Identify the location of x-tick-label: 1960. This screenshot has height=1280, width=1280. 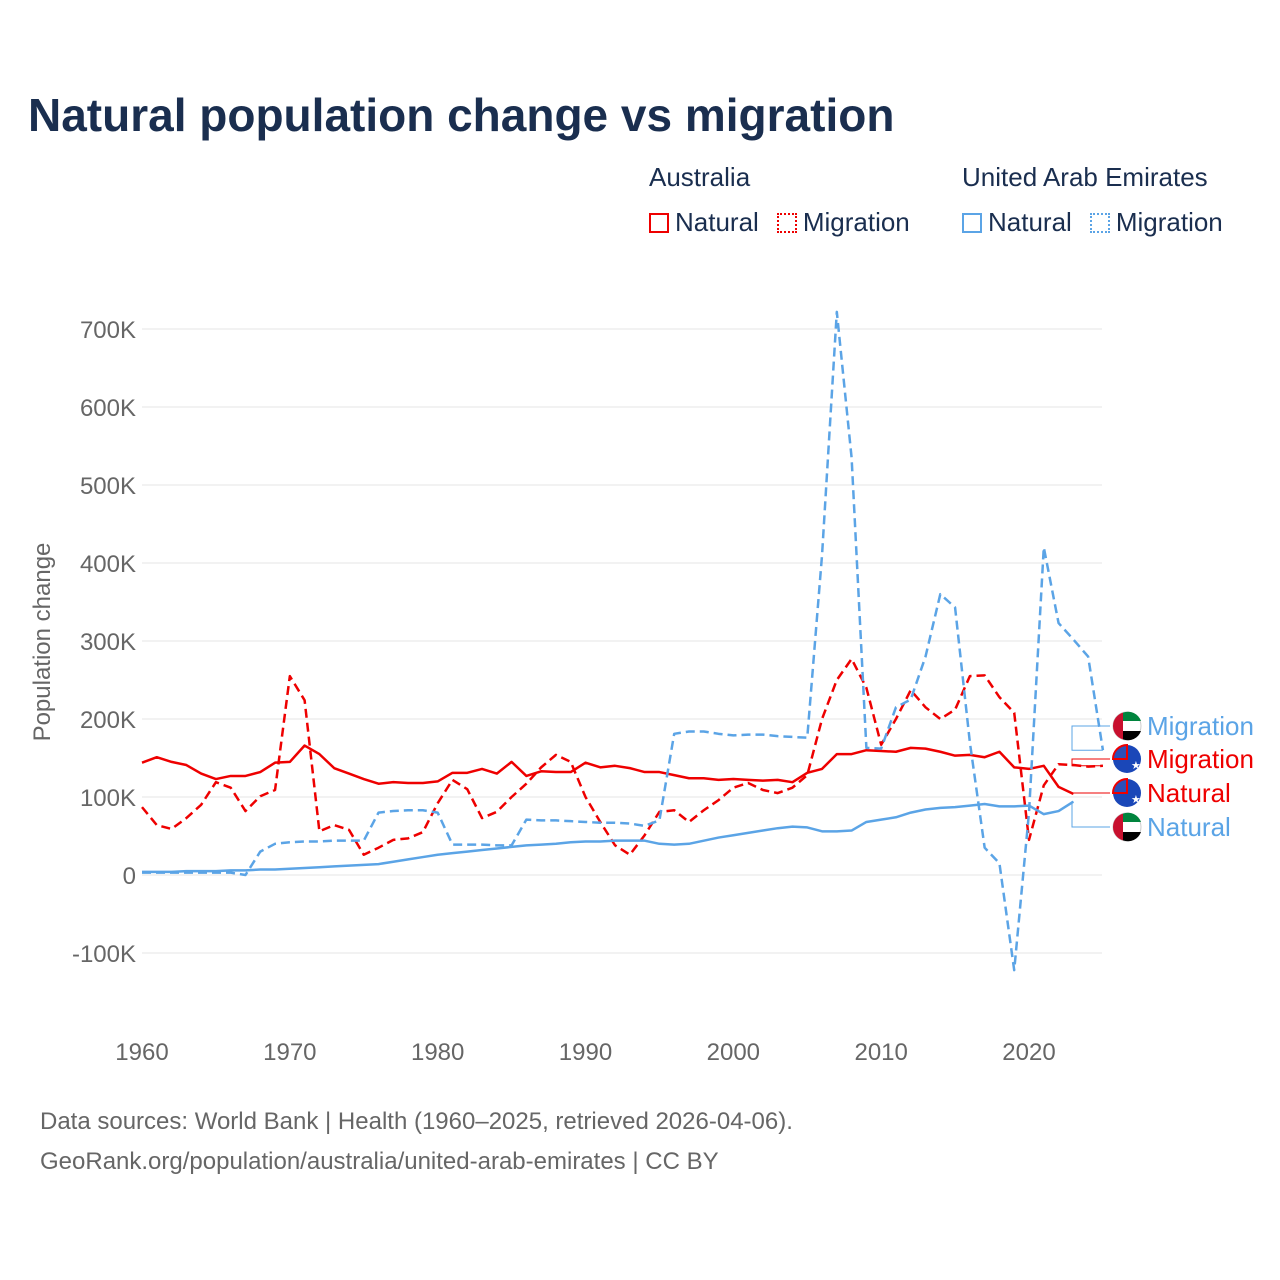
(141, 1052).